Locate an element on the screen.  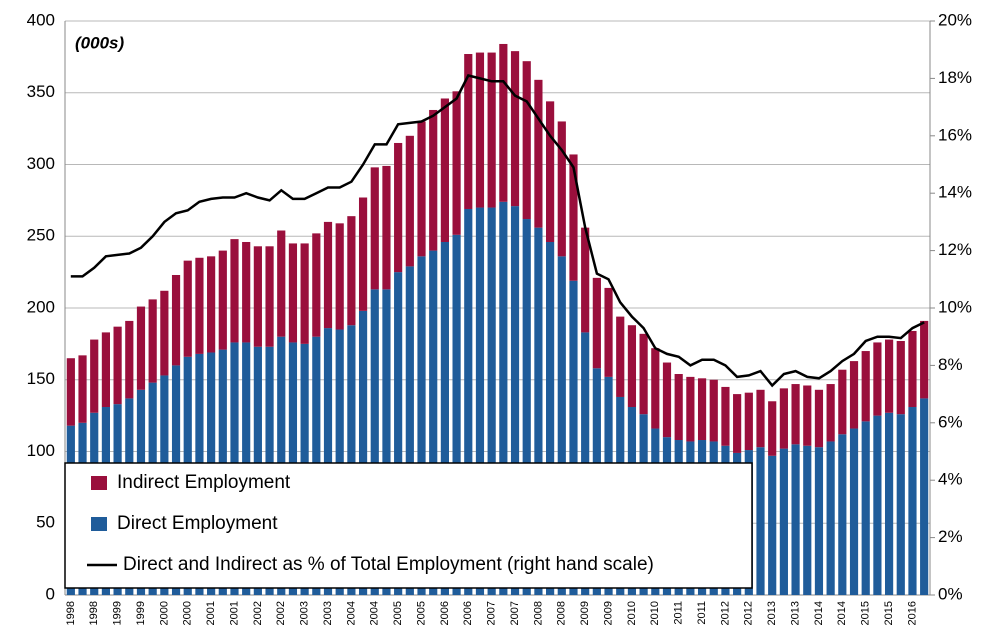
x-tick-label: 2012 is located at coordinates (725, 613).